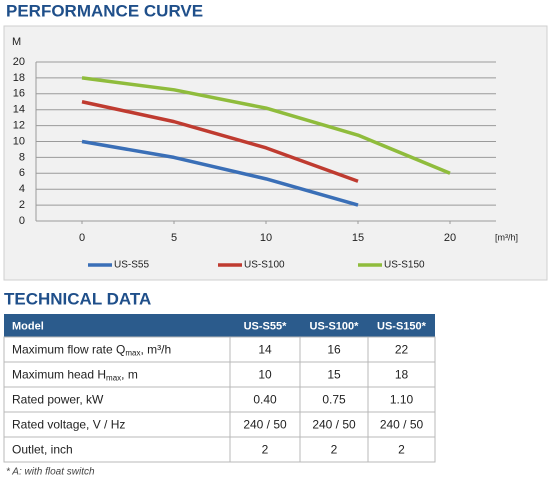  I want to click on x-tick-label: 10, so click(266, 238).